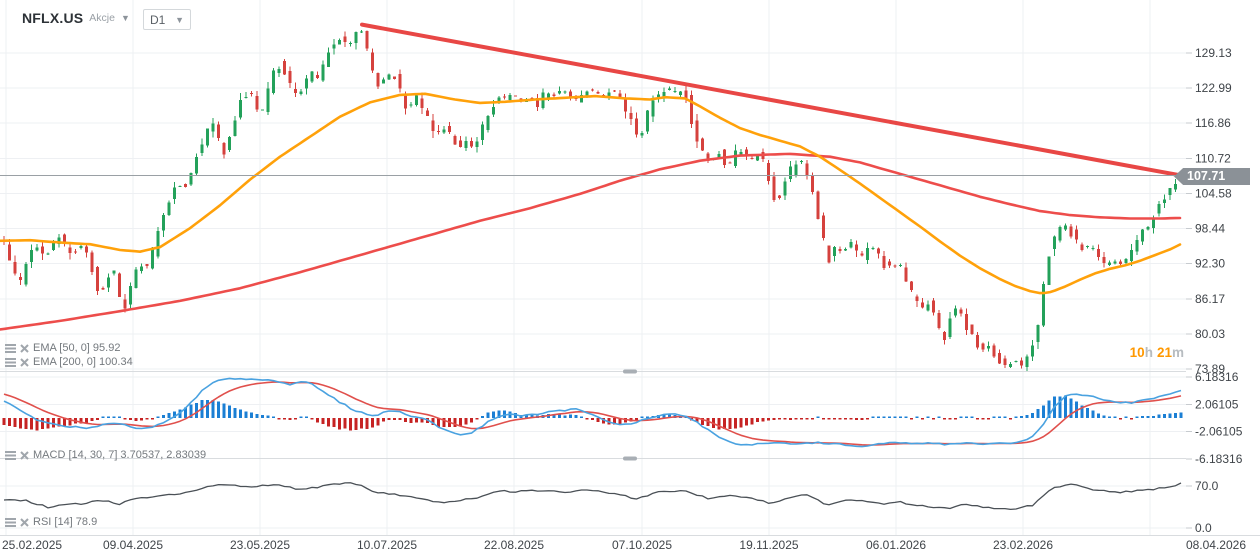  I want to click on axis-label: 104.58, so click(1213, 193).